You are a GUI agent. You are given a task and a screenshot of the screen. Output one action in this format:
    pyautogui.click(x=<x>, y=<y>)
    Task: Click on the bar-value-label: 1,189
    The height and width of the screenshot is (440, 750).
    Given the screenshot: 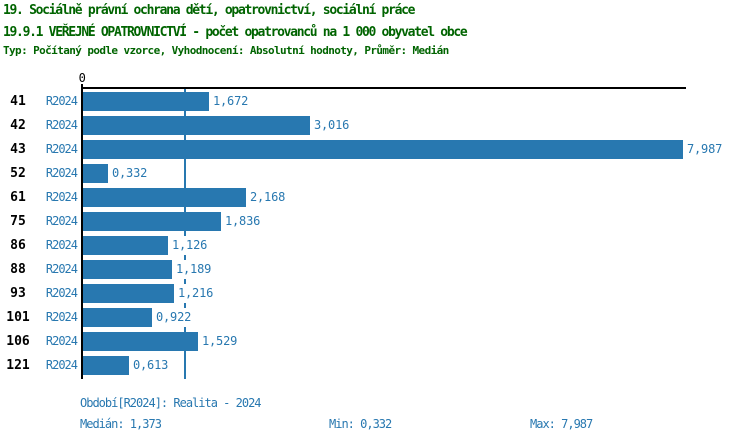 What is the action you would take?
    pyautogui.click(x=194, y=269)
    